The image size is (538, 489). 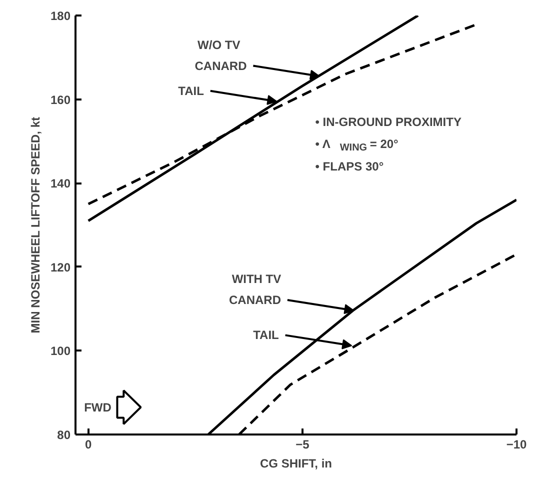 I want to click on y-tick-label: 160, so click(x=60, y=99).